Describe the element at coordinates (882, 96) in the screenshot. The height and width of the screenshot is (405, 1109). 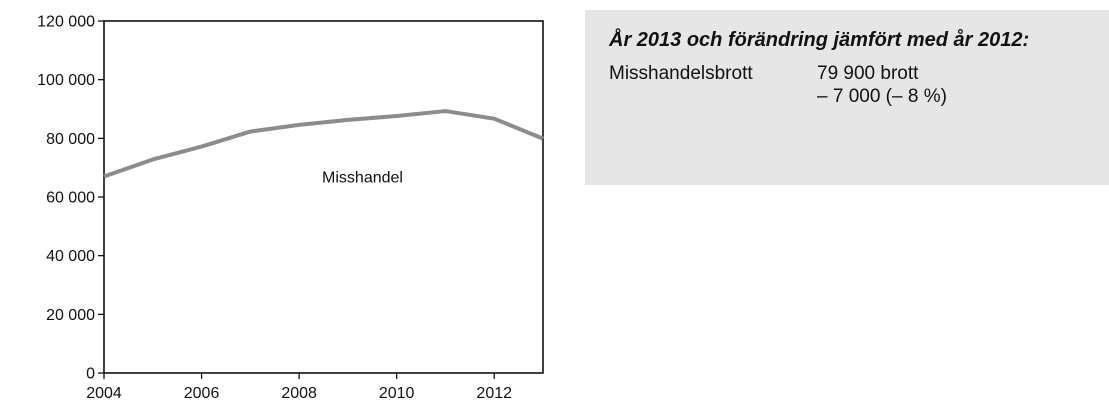
I see `summary-change: – 7 000 (– 8 %)` at that location.